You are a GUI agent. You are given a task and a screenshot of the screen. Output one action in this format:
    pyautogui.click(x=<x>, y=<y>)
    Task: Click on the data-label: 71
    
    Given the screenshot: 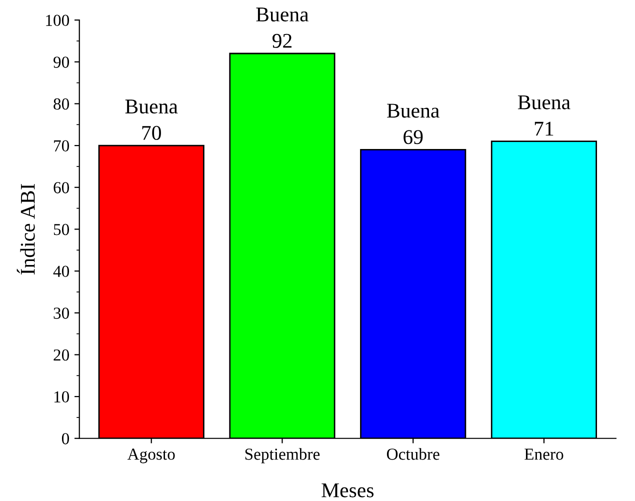 What is the action you would take?
    pyautogui.click(x=544, y=129)
    